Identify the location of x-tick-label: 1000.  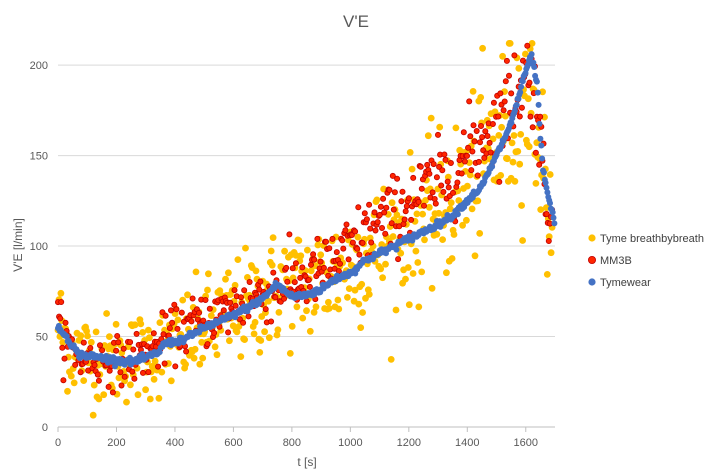
(350, 443).